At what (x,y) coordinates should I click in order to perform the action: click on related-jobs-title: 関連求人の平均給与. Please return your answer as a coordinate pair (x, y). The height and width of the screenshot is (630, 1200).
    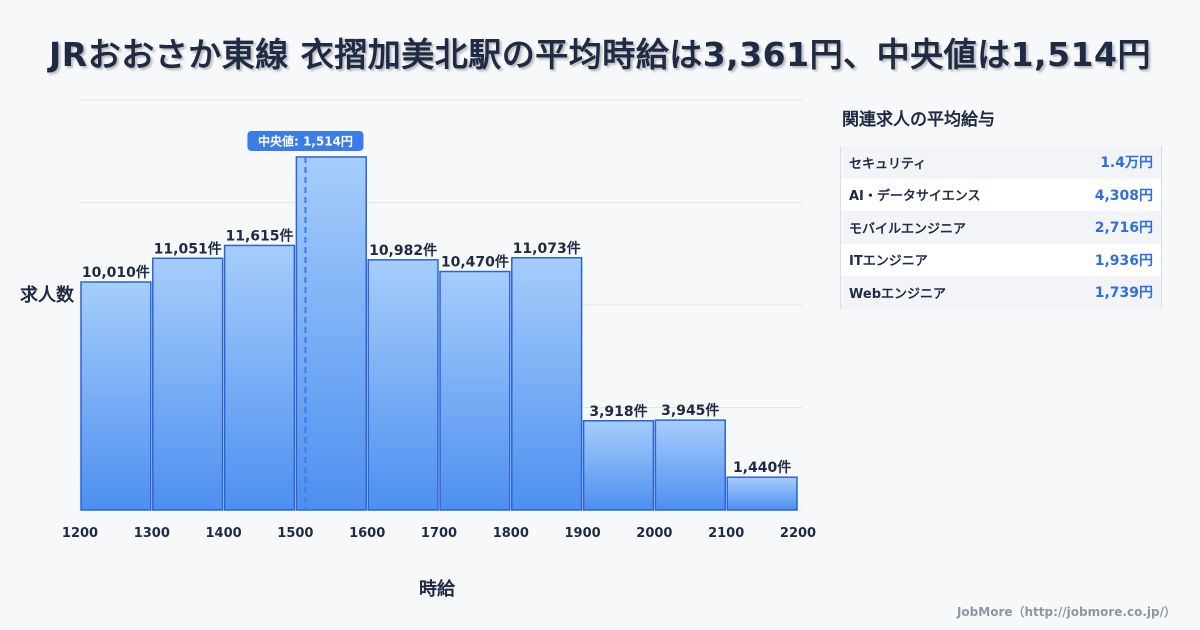
    Looking at the image, I should click on (918, 120).